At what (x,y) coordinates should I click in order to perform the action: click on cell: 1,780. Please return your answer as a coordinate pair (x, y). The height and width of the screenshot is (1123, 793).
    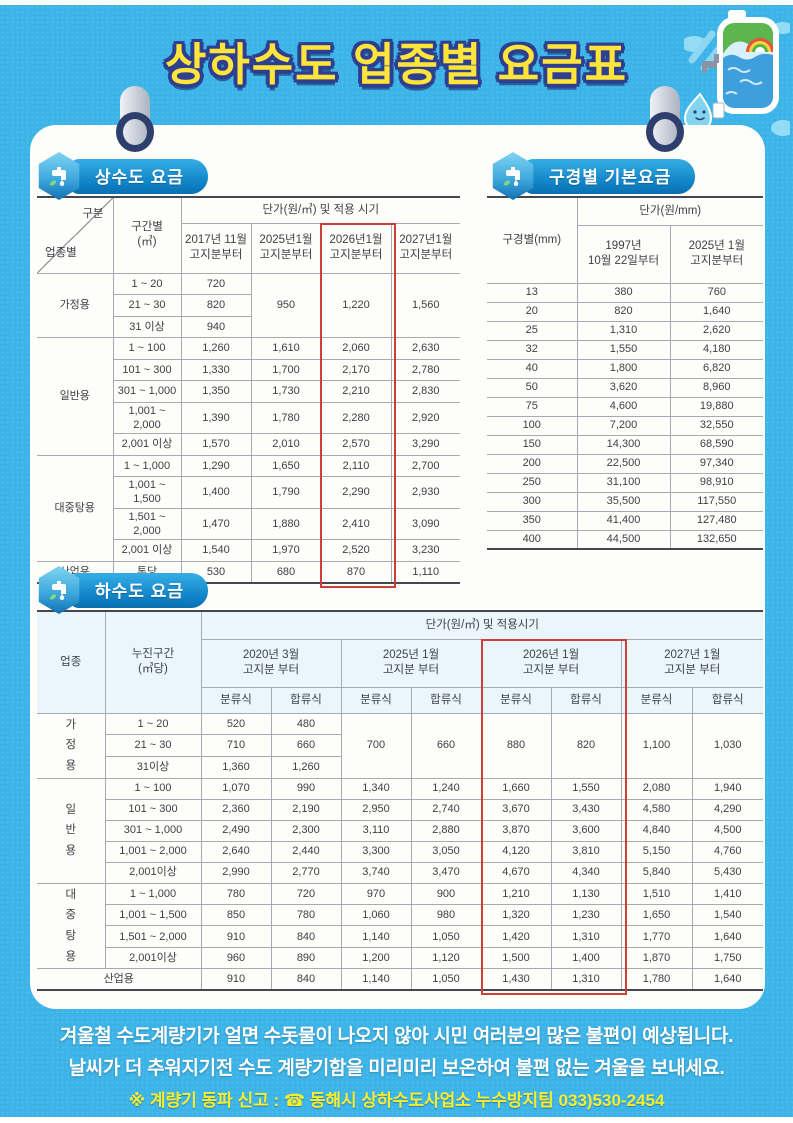
    Looking at the image, I should click on (286, 418).